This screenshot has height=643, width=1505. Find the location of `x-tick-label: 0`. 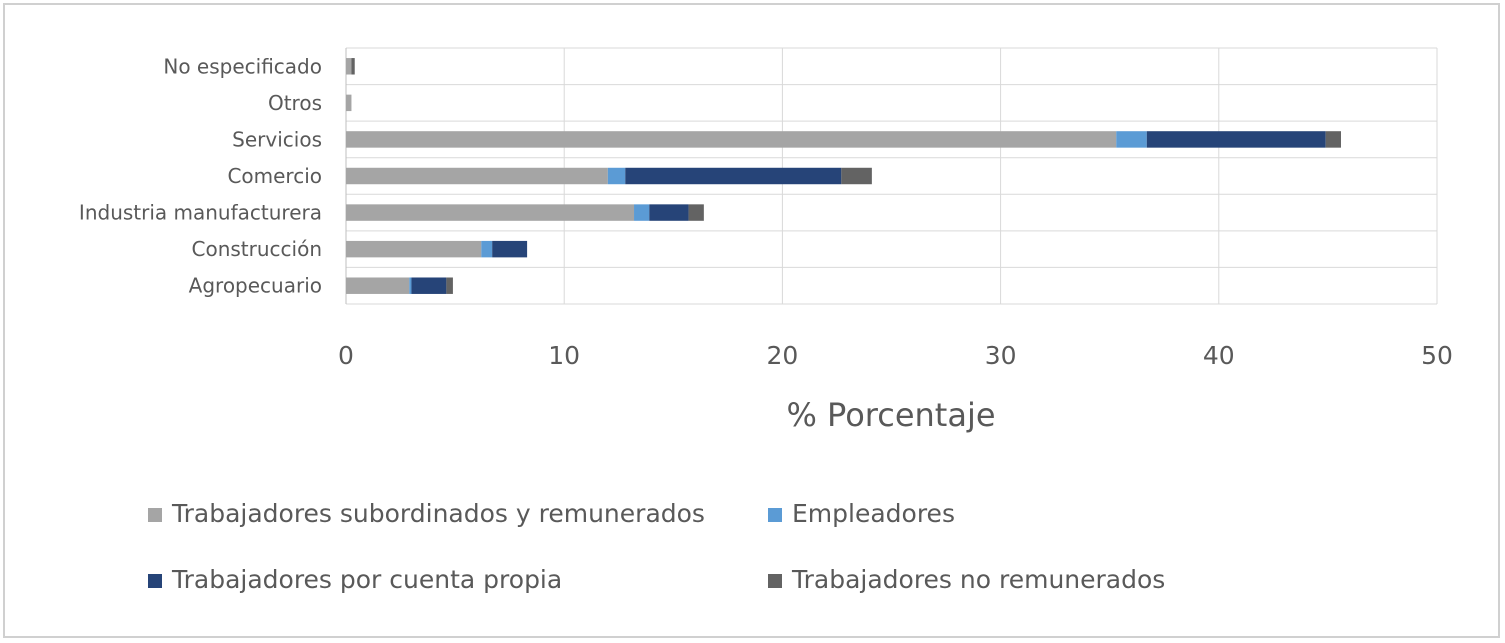

x-tick-label: 0 is located at coordinates (346, 355).